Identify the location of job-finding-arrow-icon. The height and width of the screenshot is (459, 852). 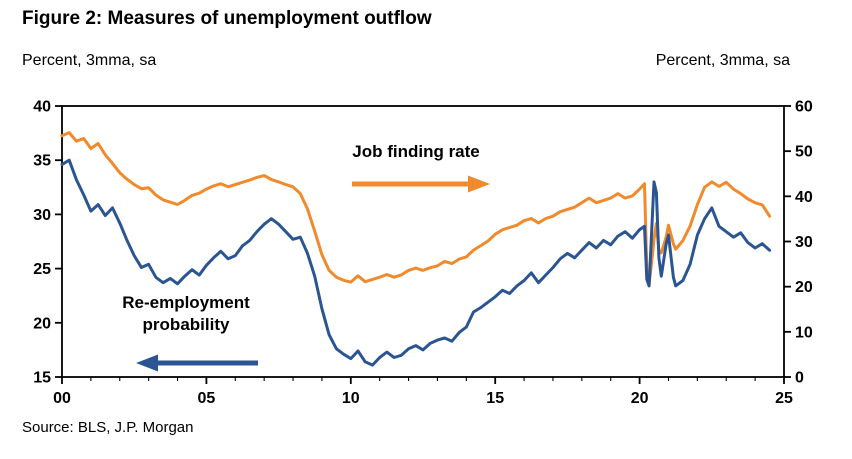
(421, 184).